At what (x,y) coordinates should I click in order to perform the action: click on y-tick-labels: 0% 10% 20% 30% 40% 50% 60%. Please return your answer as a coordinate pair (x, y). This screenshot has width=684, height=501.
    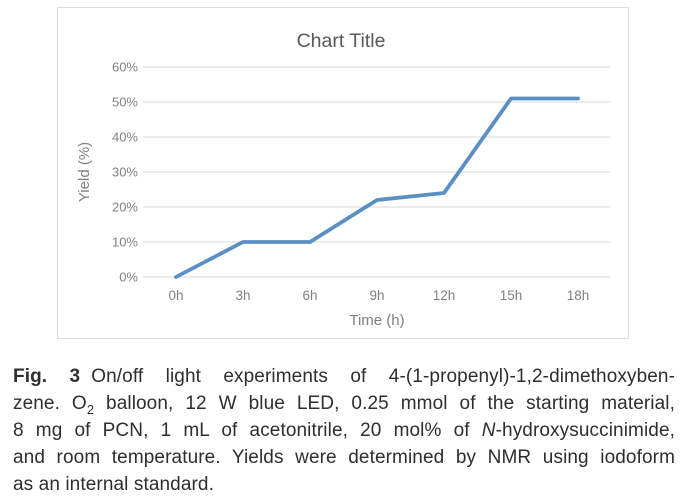
    Looking at the image, I should click on (125, 172).